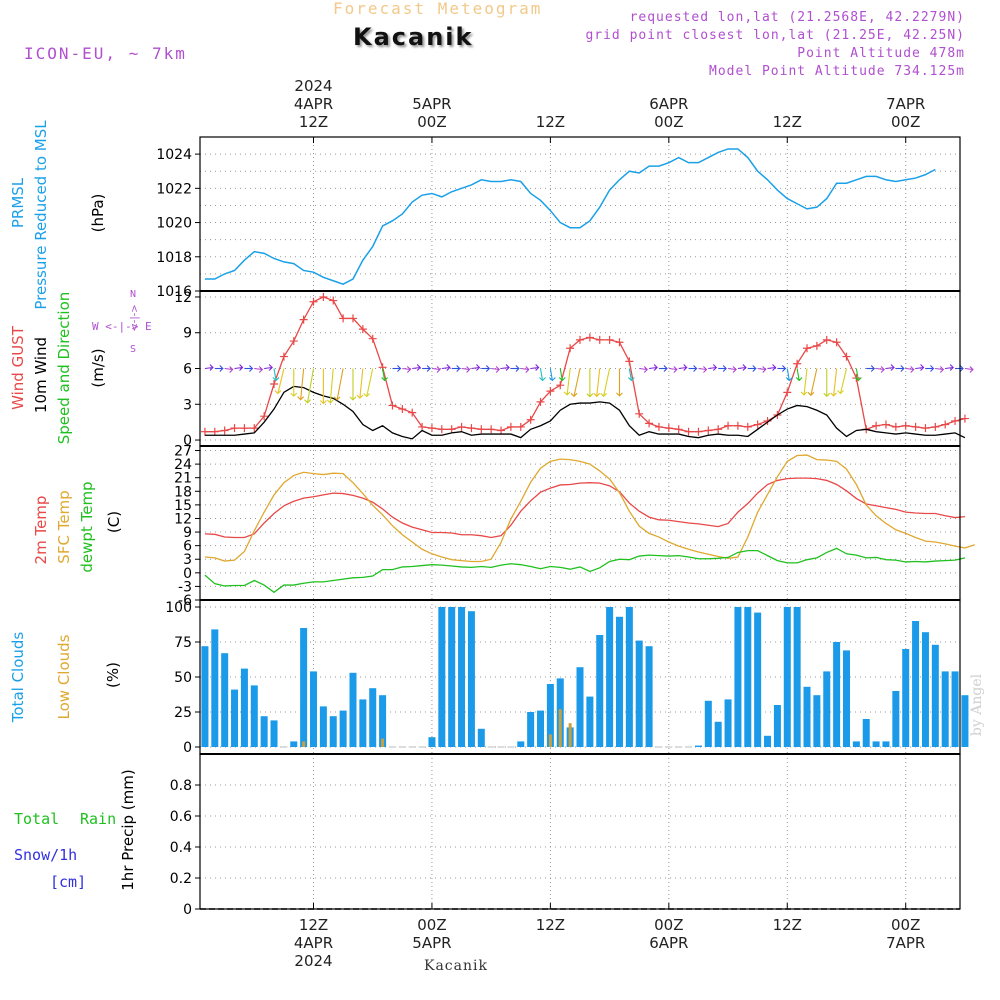  I want to click on y-tick-label: 15, so click(183, 506).